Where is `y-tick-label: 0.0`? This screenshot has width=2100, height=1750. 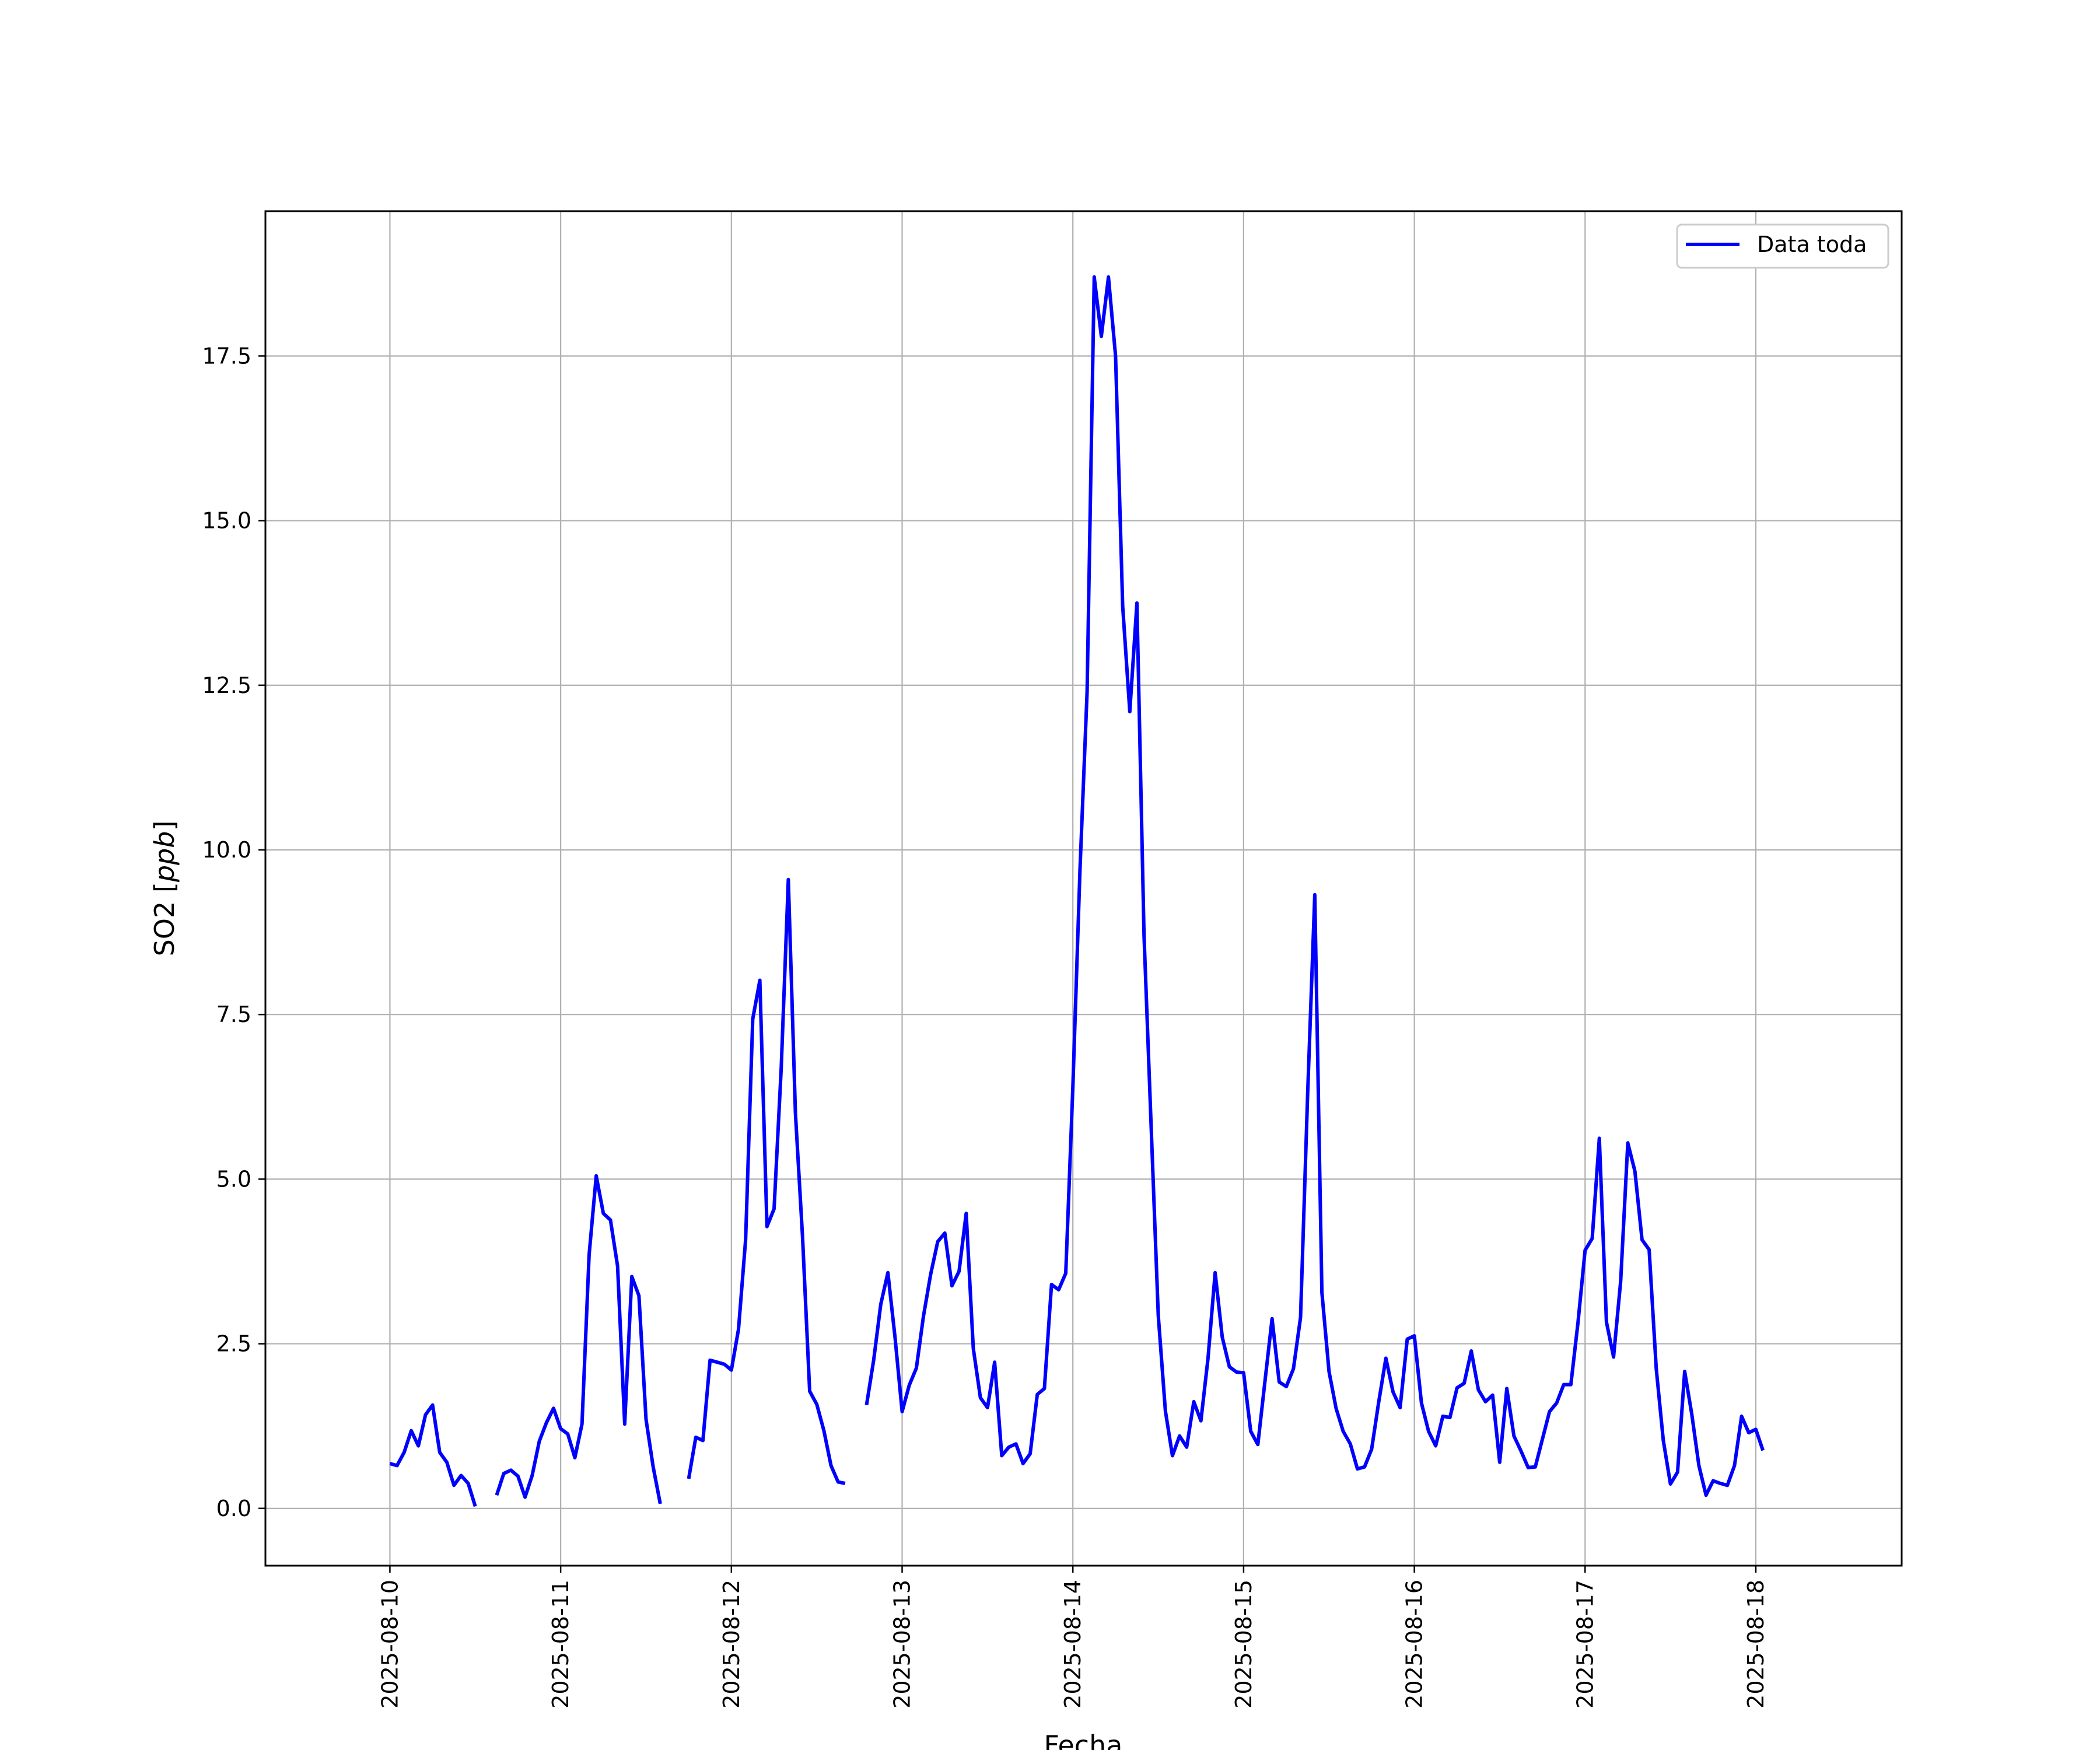 y-tick-label: 0.0 is located at coordinates (233, 1508).